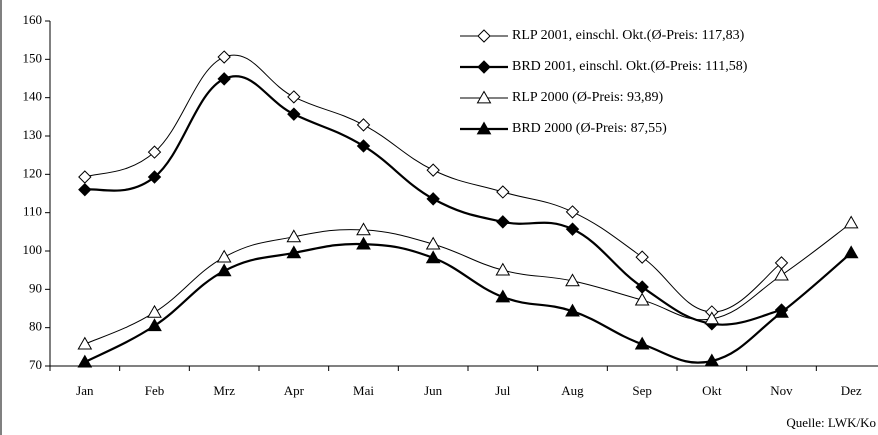  I want to click on y-tick-label: 70, so click(35, 364).